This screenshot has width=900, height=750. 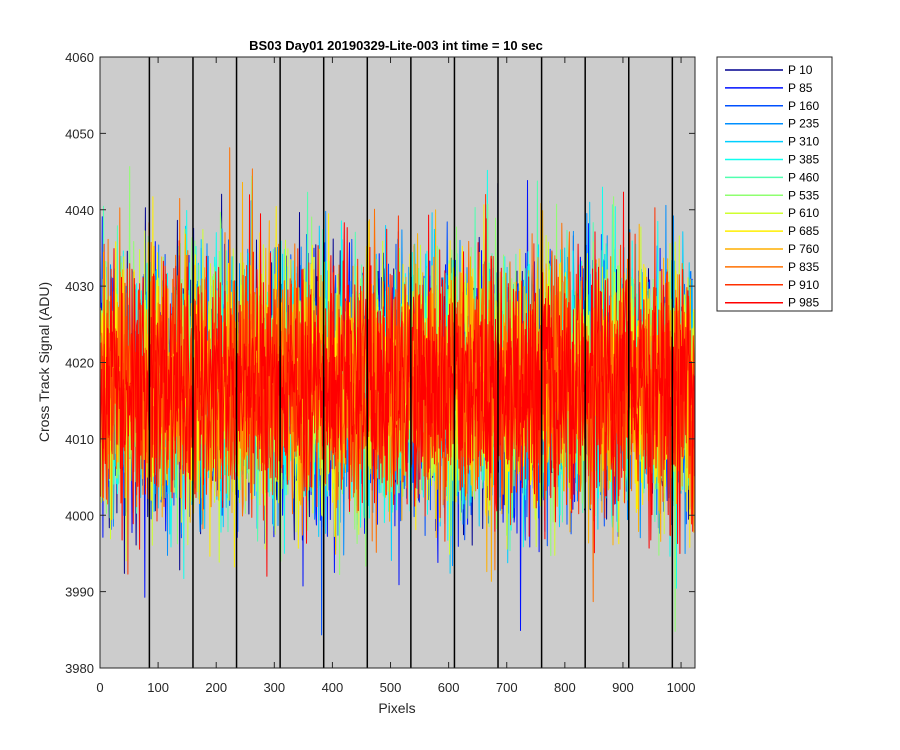 What do you see at coordinates (79, 133) in the screenshot?
I see `y-tick-label: 4050` at bounding box center [79, 133].